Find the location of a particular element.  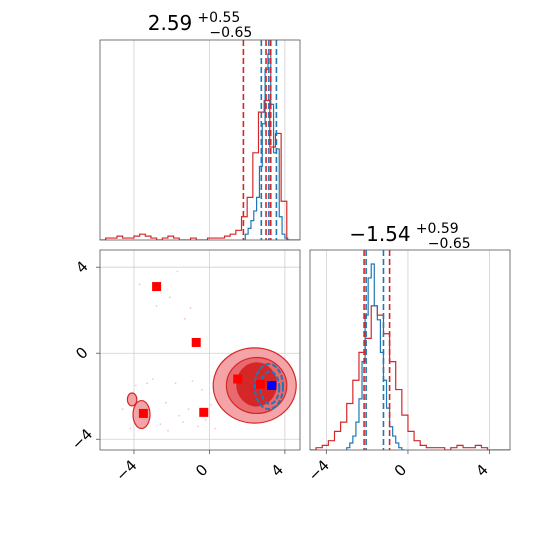

y-tick-label: −4 is located at coordinates (82, 439).